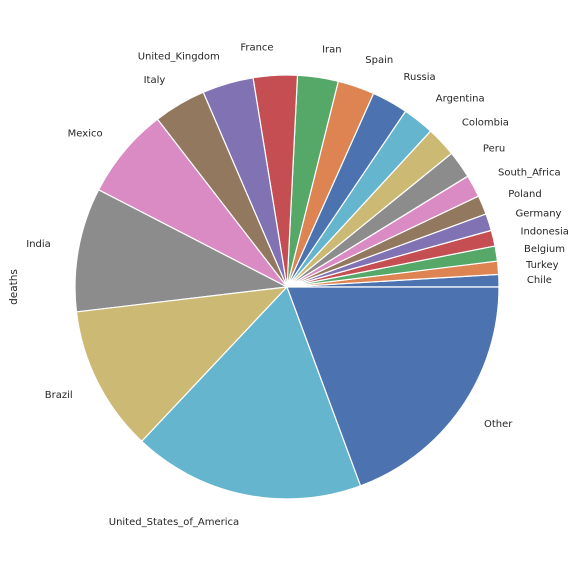 Image resolution: width=576 pixels, height=576 pixels. What do you see at coordinates (59, 395) in the screenshot?
I see `slice-label-brazil: Brazil` at bounding box center [59, 395].